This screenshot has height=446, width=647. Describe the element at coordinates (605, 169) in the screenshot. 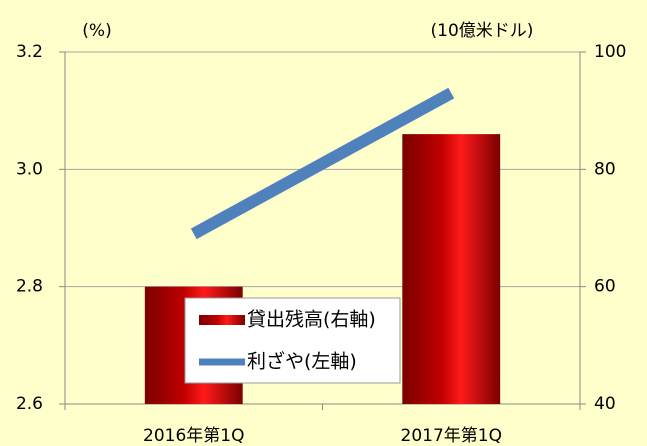

I see `y2-tick-label: 80` at that location.